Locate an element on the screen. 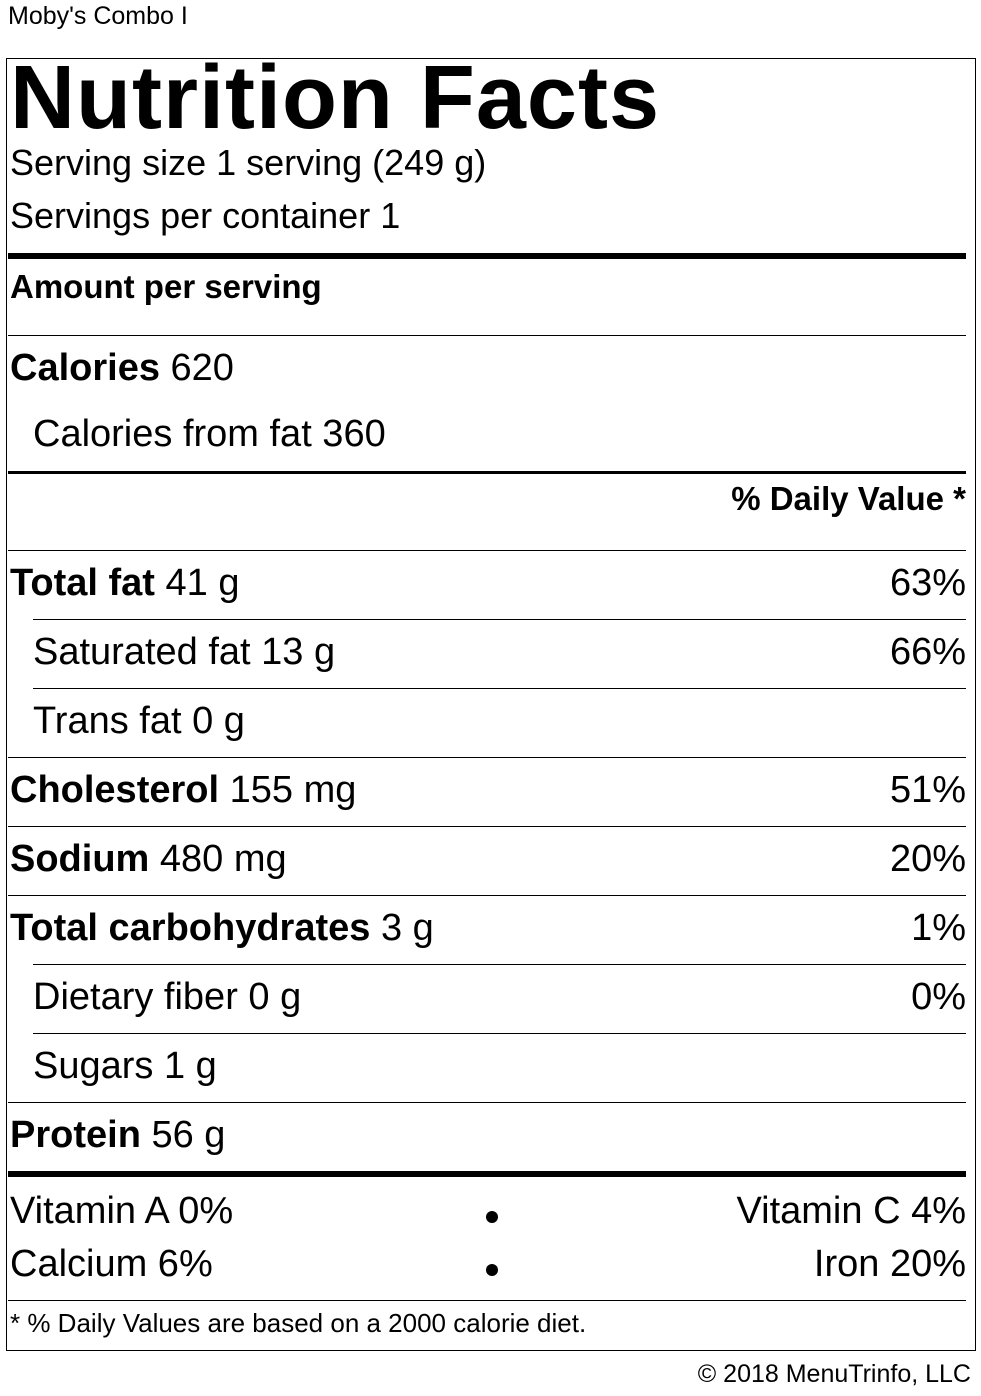 The width and height of the screenshot is (981, 1396). nutrient-name-amount: Total fat 41 g is located at coordinates (124, 583).